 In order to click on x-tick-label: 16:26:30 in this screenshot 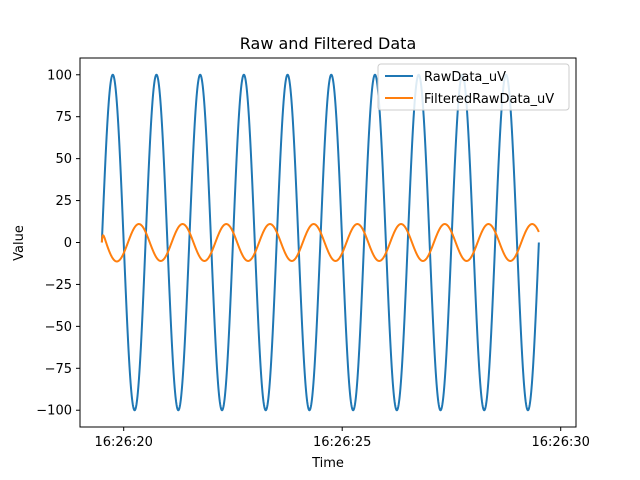, I will do `click(561, 442)`.